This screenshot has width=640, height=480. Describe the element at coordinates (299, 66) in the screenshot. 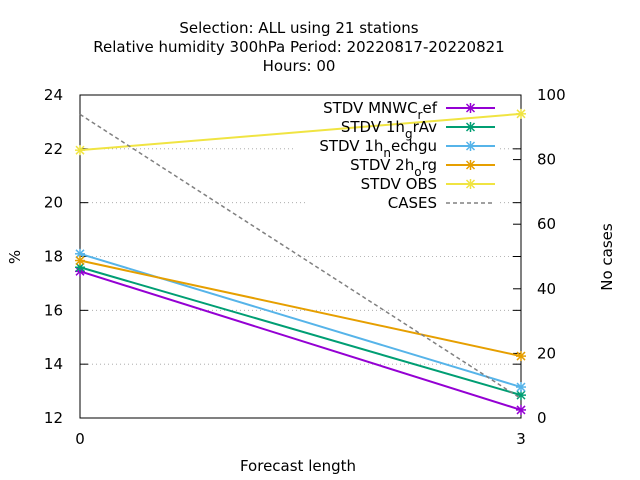

I see `title-line-3: Hours: 00` at that location.